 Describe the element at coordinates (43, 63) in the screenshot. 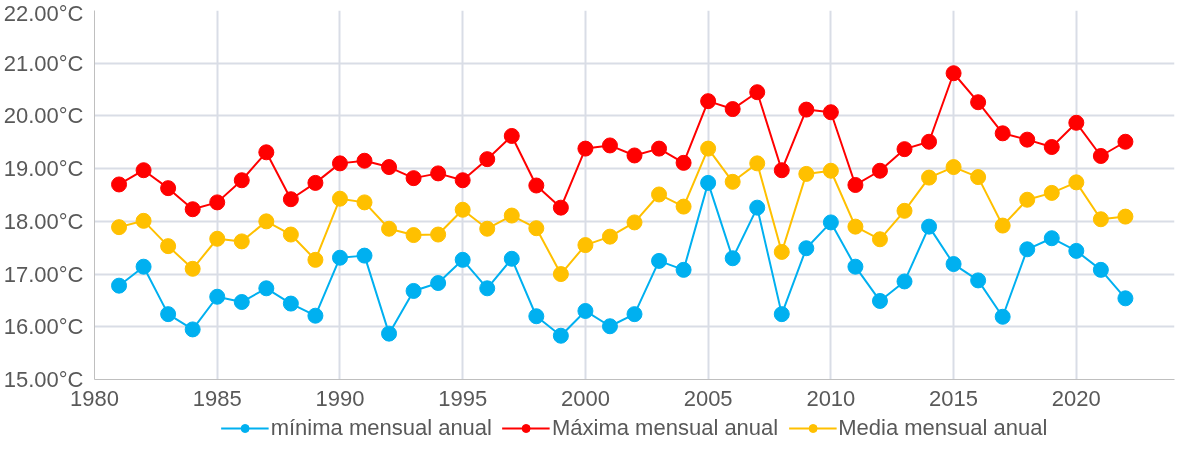

I see `y-tick-label: 21.00°C` at that location.